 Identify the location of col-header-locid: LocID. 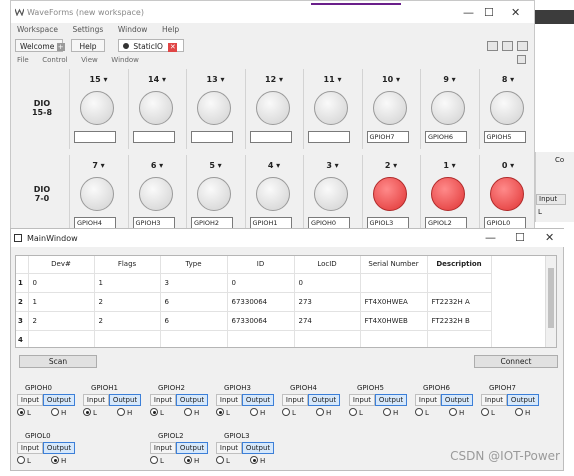
(327, 265).